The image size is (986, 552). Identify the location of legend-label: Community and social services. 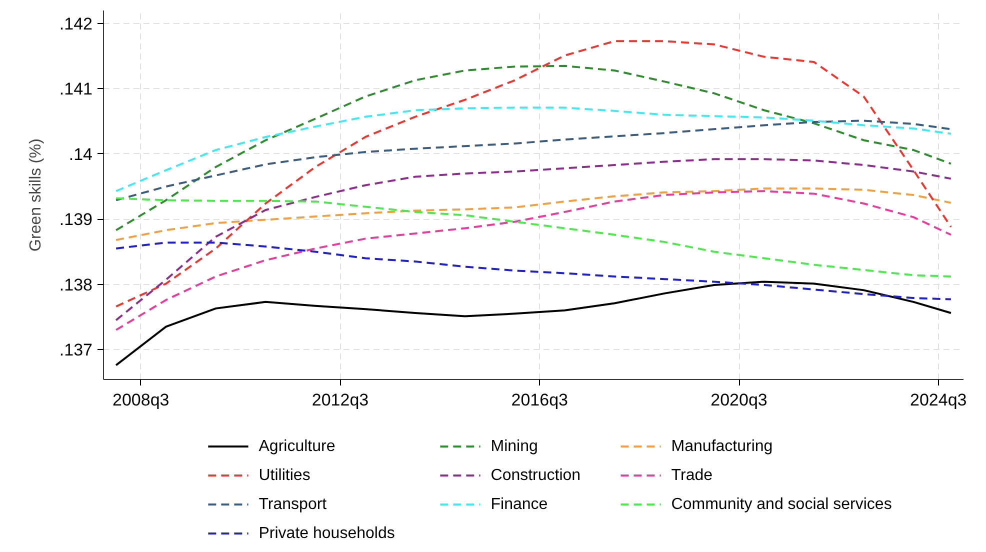
(781, 504).